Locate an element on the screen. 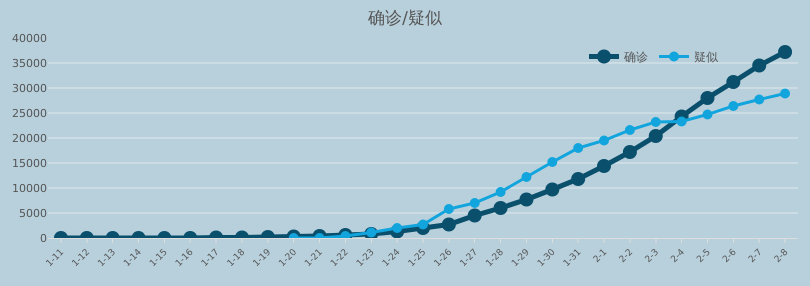 This screenshot has height=286, width=810. y-tick-label: 30000 is located at coordinates (29, 88).